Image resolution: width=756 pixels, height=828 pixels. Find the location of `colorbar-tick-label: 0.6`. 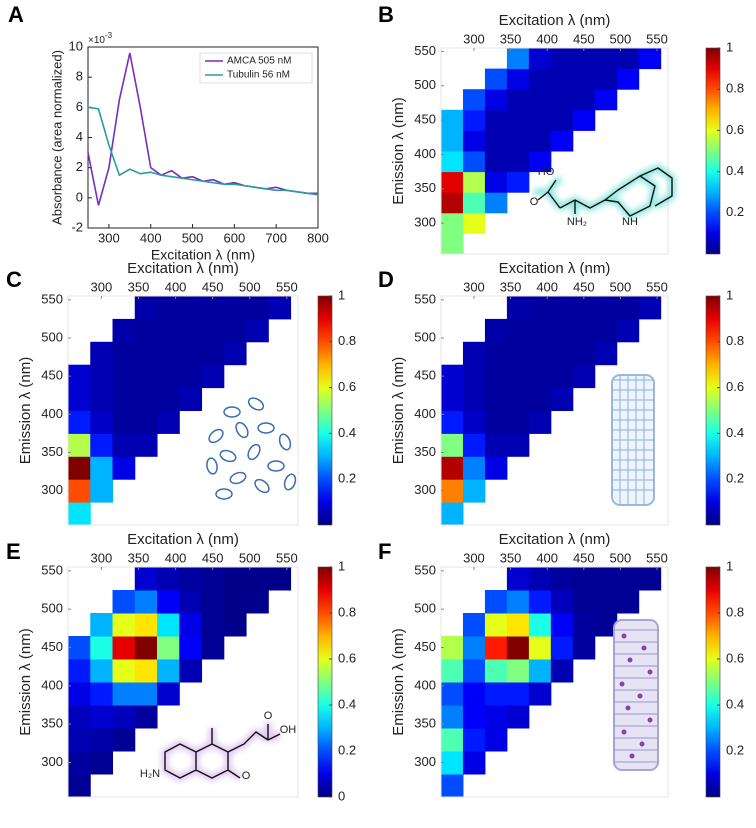

colorbar-tick-label: 0.6 is located at coordinates (735, 129).